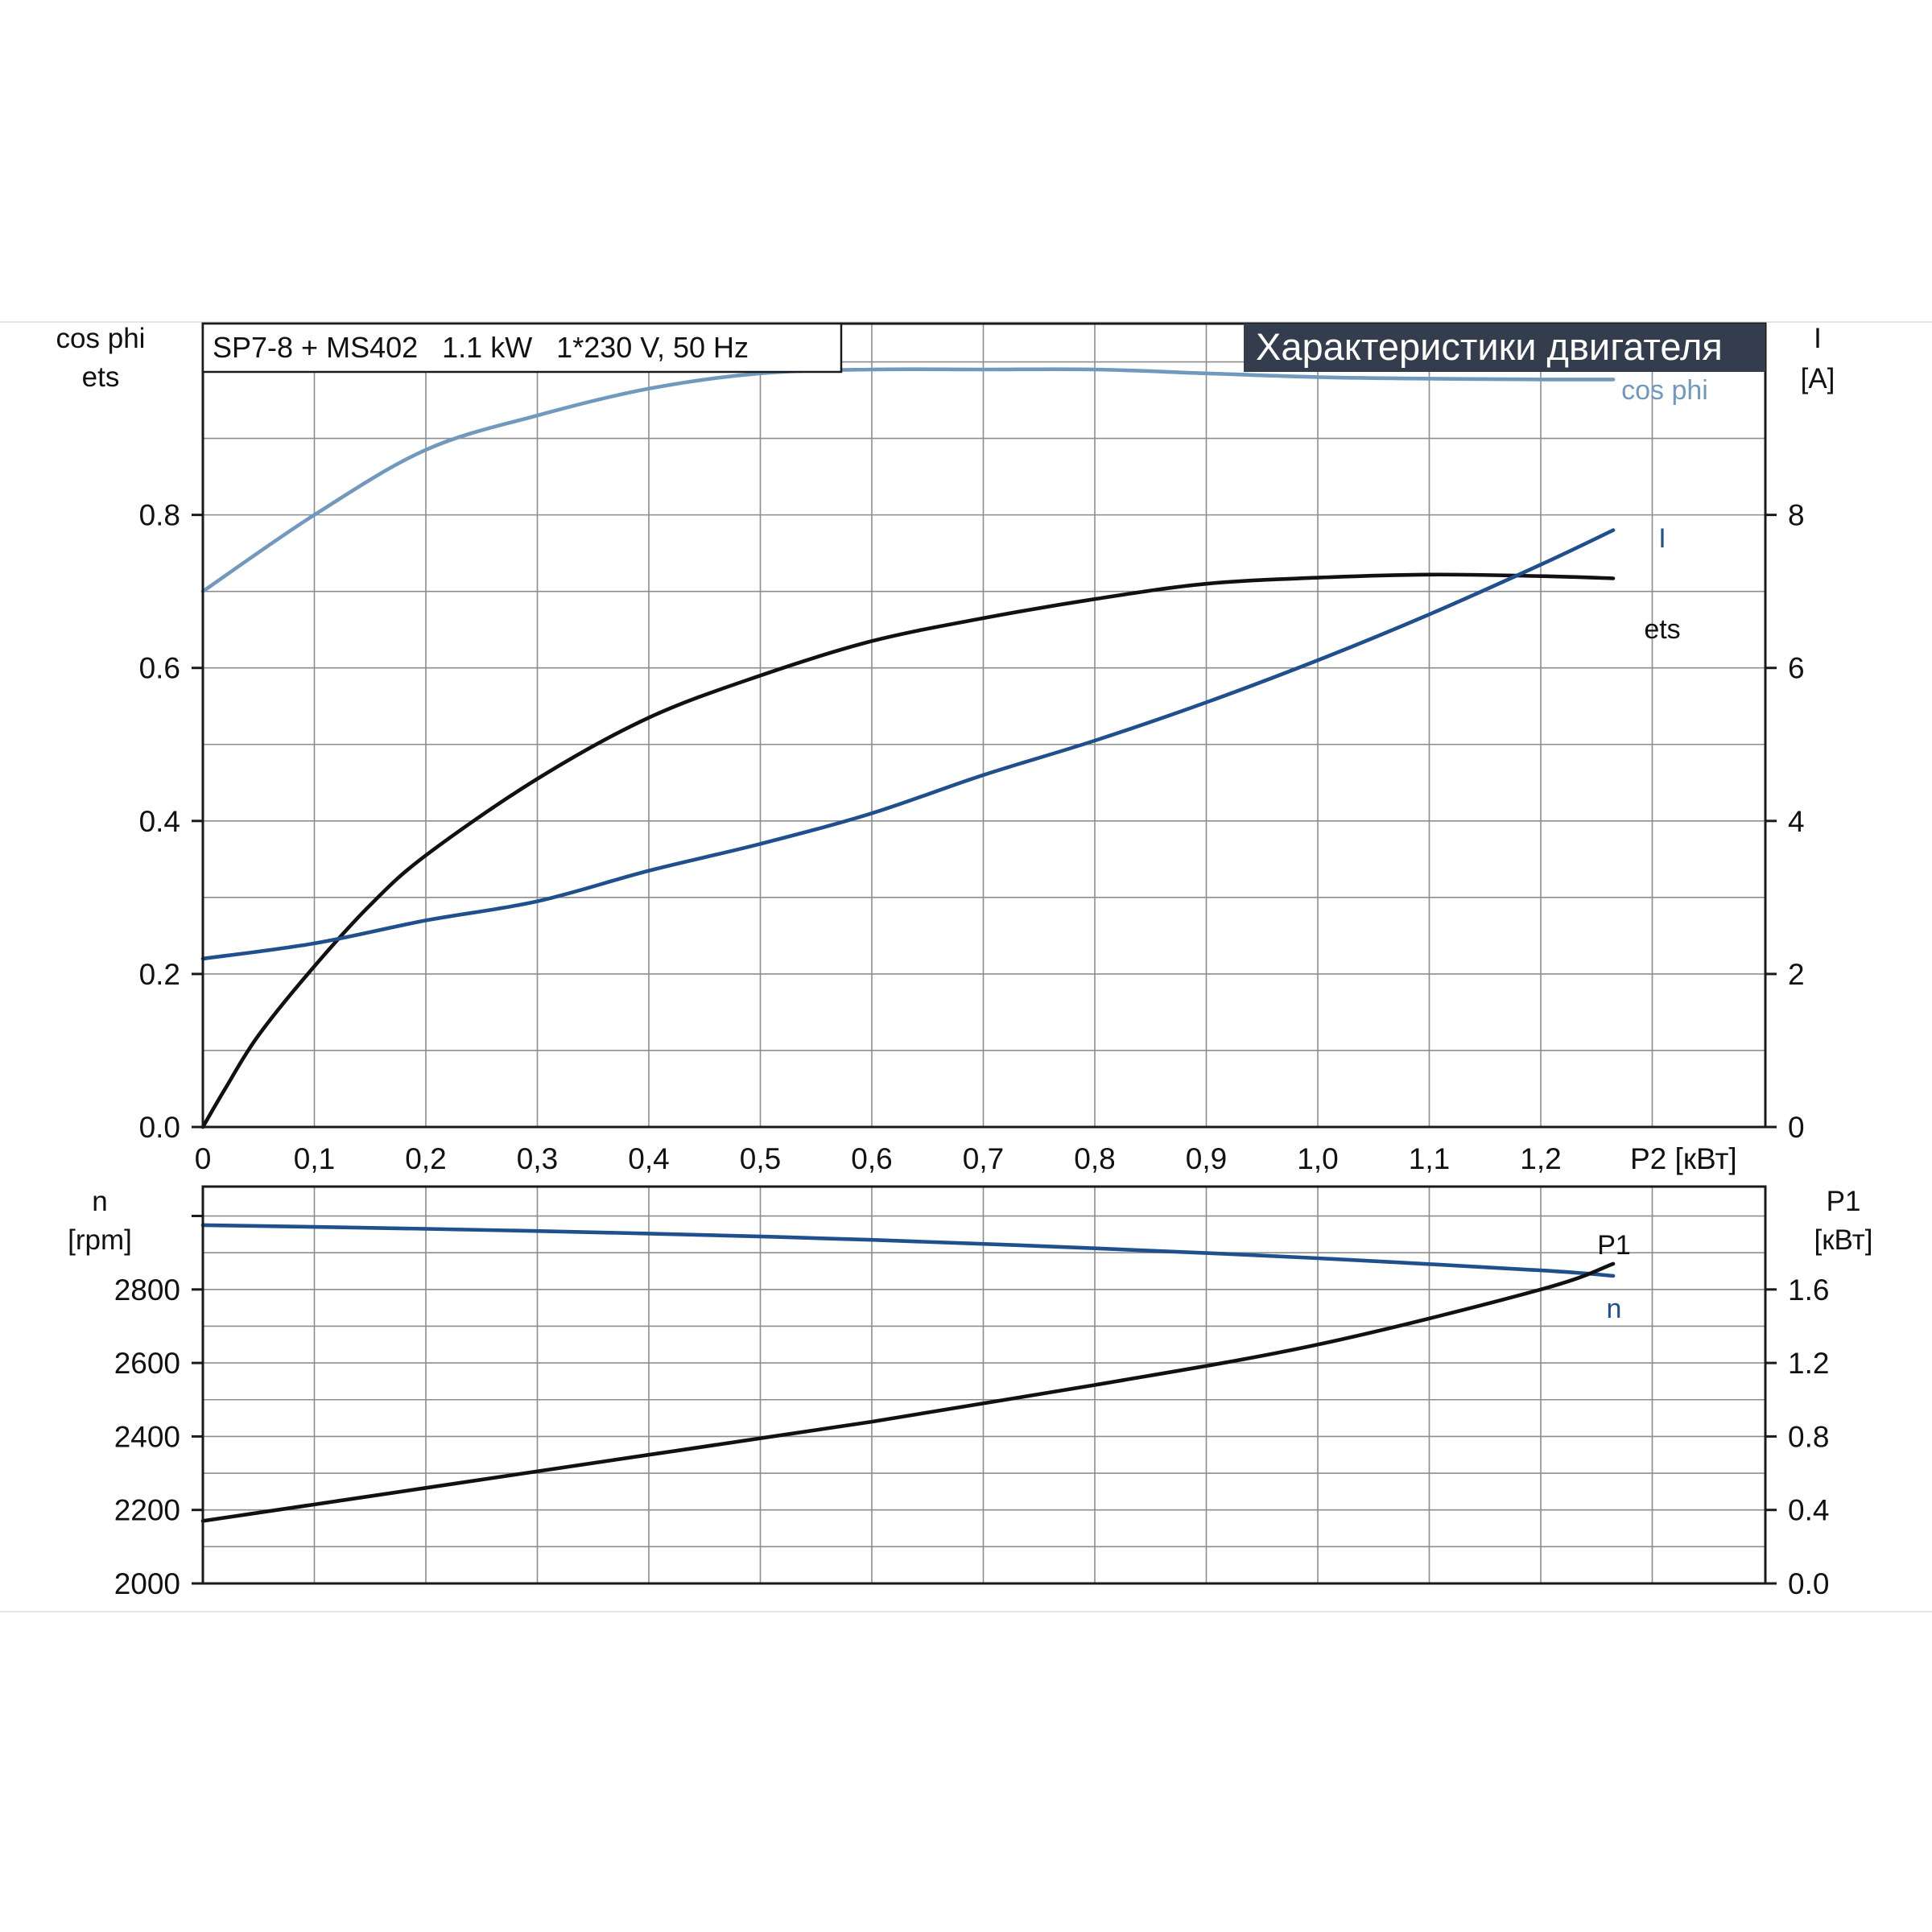 The width and height of the screenshot is (1932, 1932). I want to click on right-axis-label-2: [кВт], so click(1844, 1240).